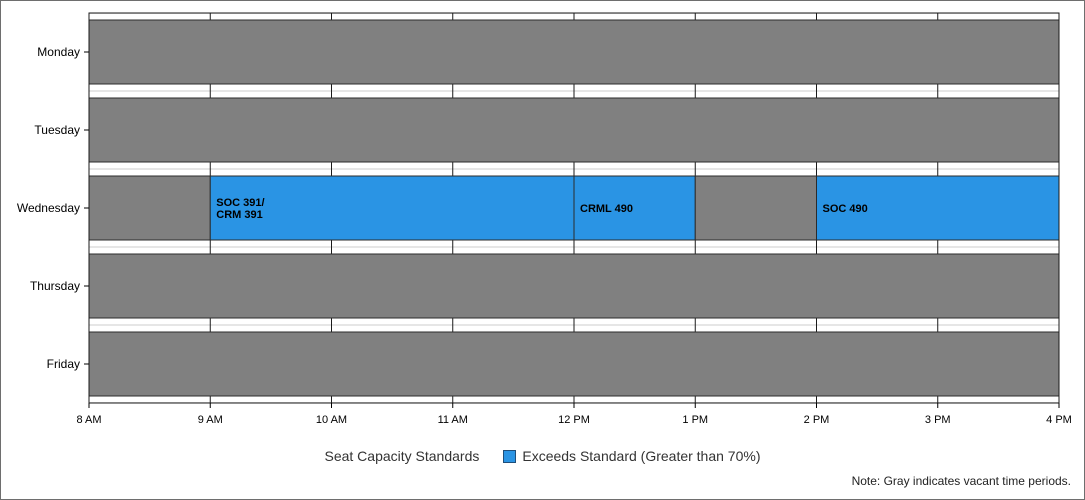 The width and height of the screenshot is (1085, 500). What do you see at coordinates (402, 456) in the screenshot?
I see `legend-title: Seat Capacity Standards` at bounding box center [402, 456].